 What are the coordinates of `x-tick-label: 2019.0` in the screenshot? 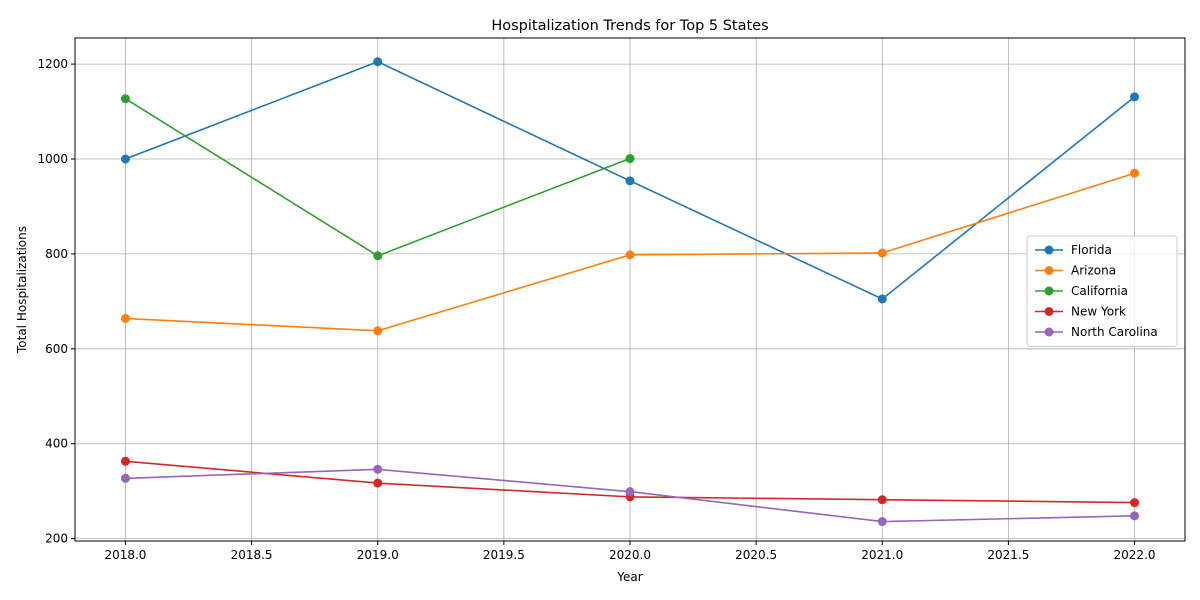 It's located at (378, 555).